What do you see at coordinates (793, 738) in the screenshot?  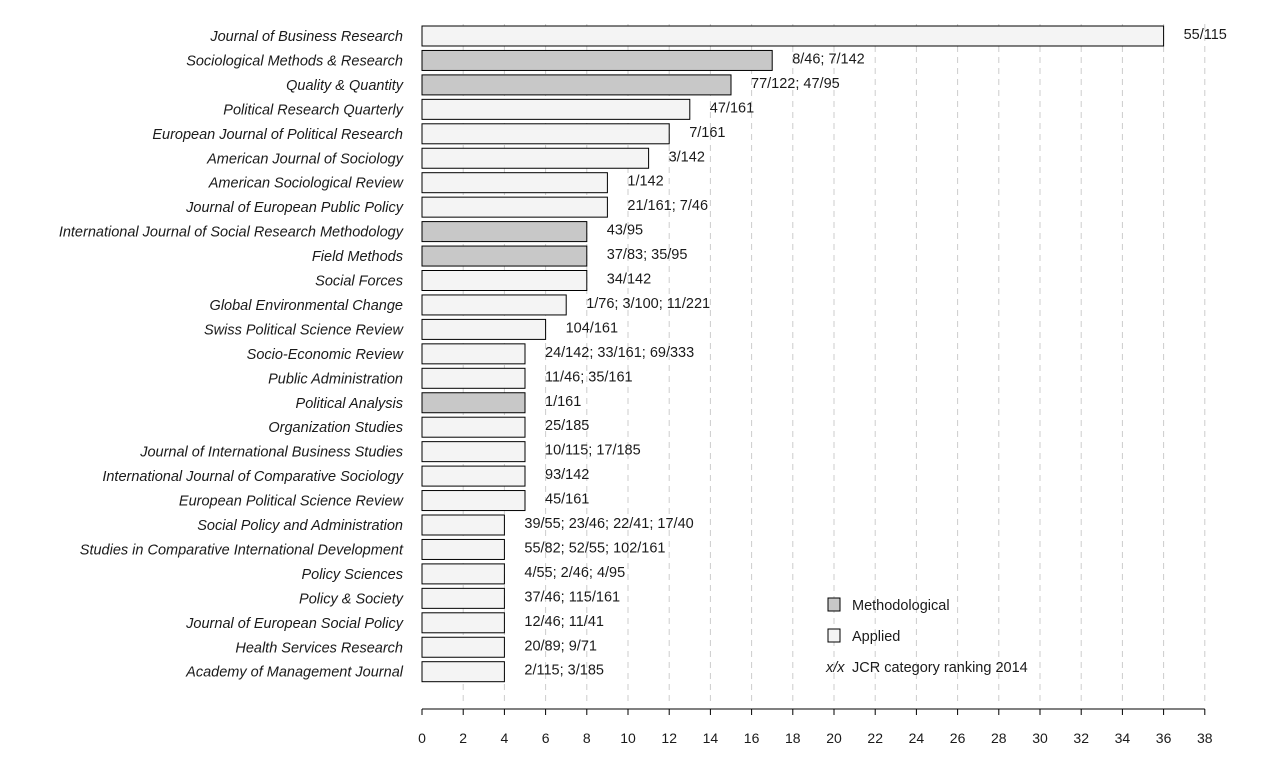 I see `x-tick-label: 18` at bounding box center [793, 738].